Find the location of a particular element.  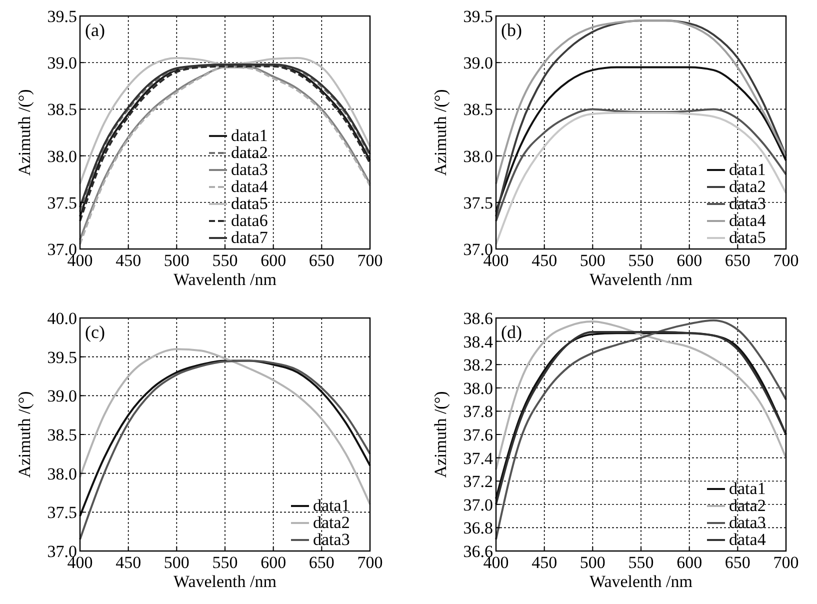

y-tick-label: 38.2 is located at coordinates (478, 365).